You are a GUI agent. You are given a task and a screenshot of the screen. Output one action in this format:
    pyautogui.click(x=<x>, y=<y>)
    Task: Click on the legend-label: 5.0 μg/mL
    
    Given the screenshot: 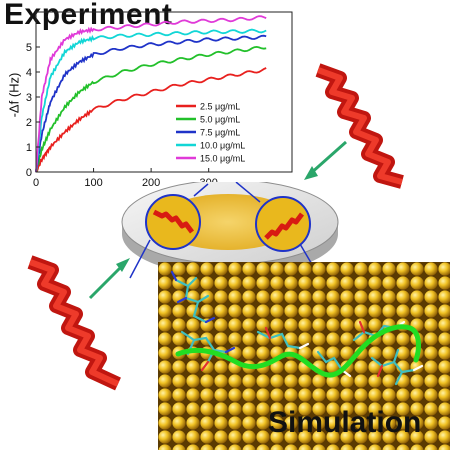 What is the action you would take?
    pyautogui.click(x=220, y=120)
    